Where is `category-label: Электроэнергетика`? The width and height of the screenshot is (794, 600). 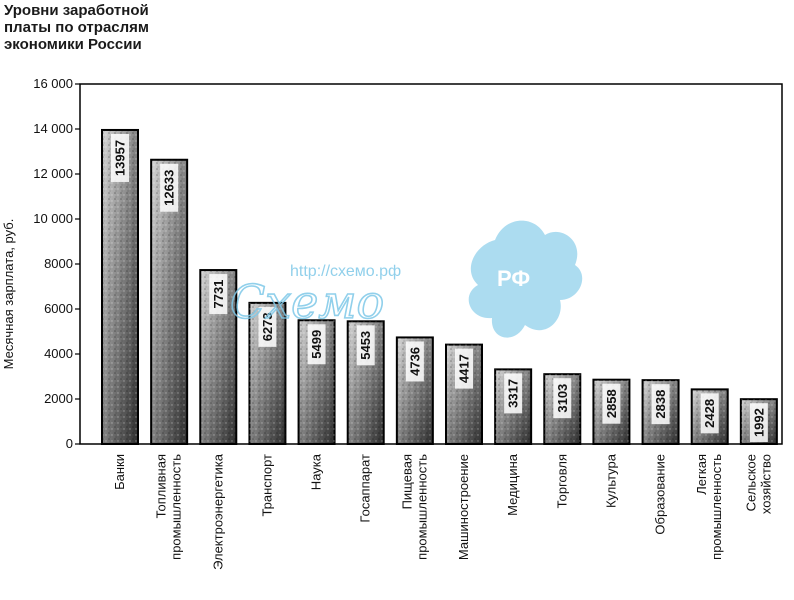
category-label: Электроэнергетика is located at coordinates (217, 511).